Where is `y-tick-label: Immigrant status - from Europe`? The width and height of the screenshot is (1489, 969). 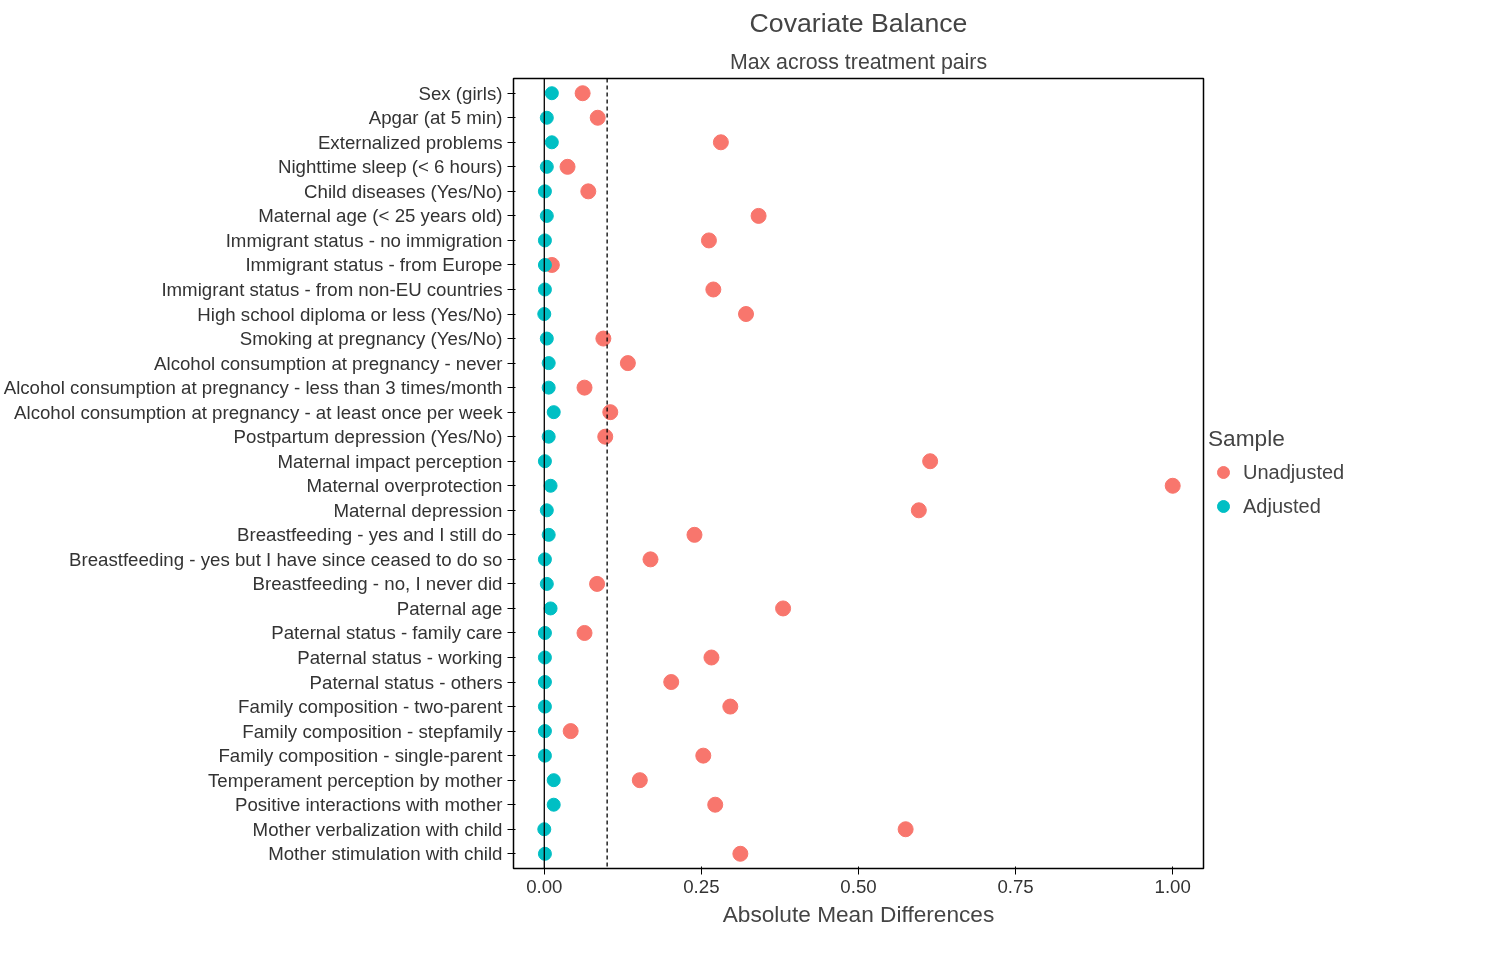
y-tick-label: Immigrant status - from Europe is located at coordinates (374, 265).